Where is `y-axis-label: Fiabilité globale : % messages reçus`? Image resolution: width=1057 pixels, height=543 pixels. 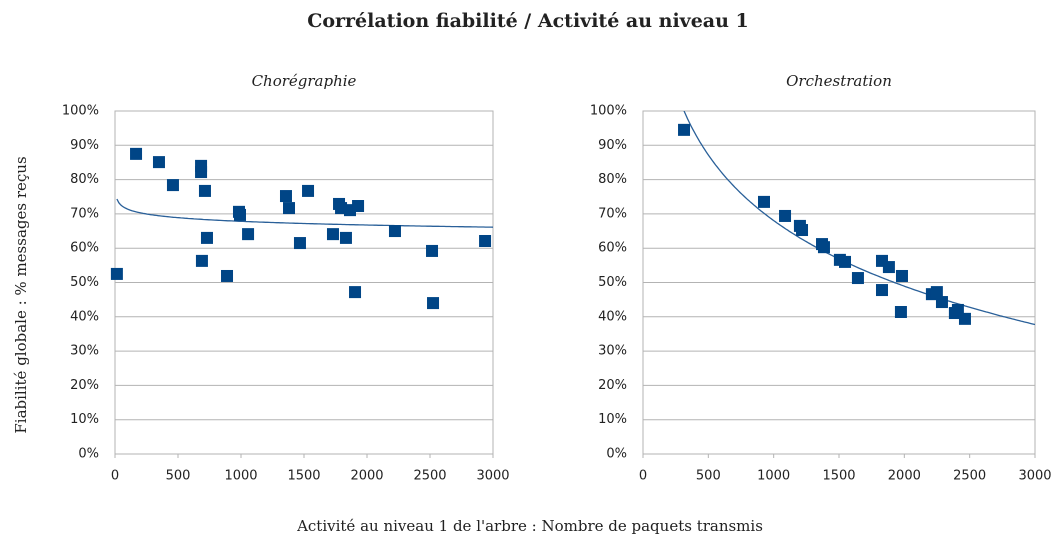 y-axis-label: Fiabilité globale : % messages reçus is located at coordinates (21, 294).